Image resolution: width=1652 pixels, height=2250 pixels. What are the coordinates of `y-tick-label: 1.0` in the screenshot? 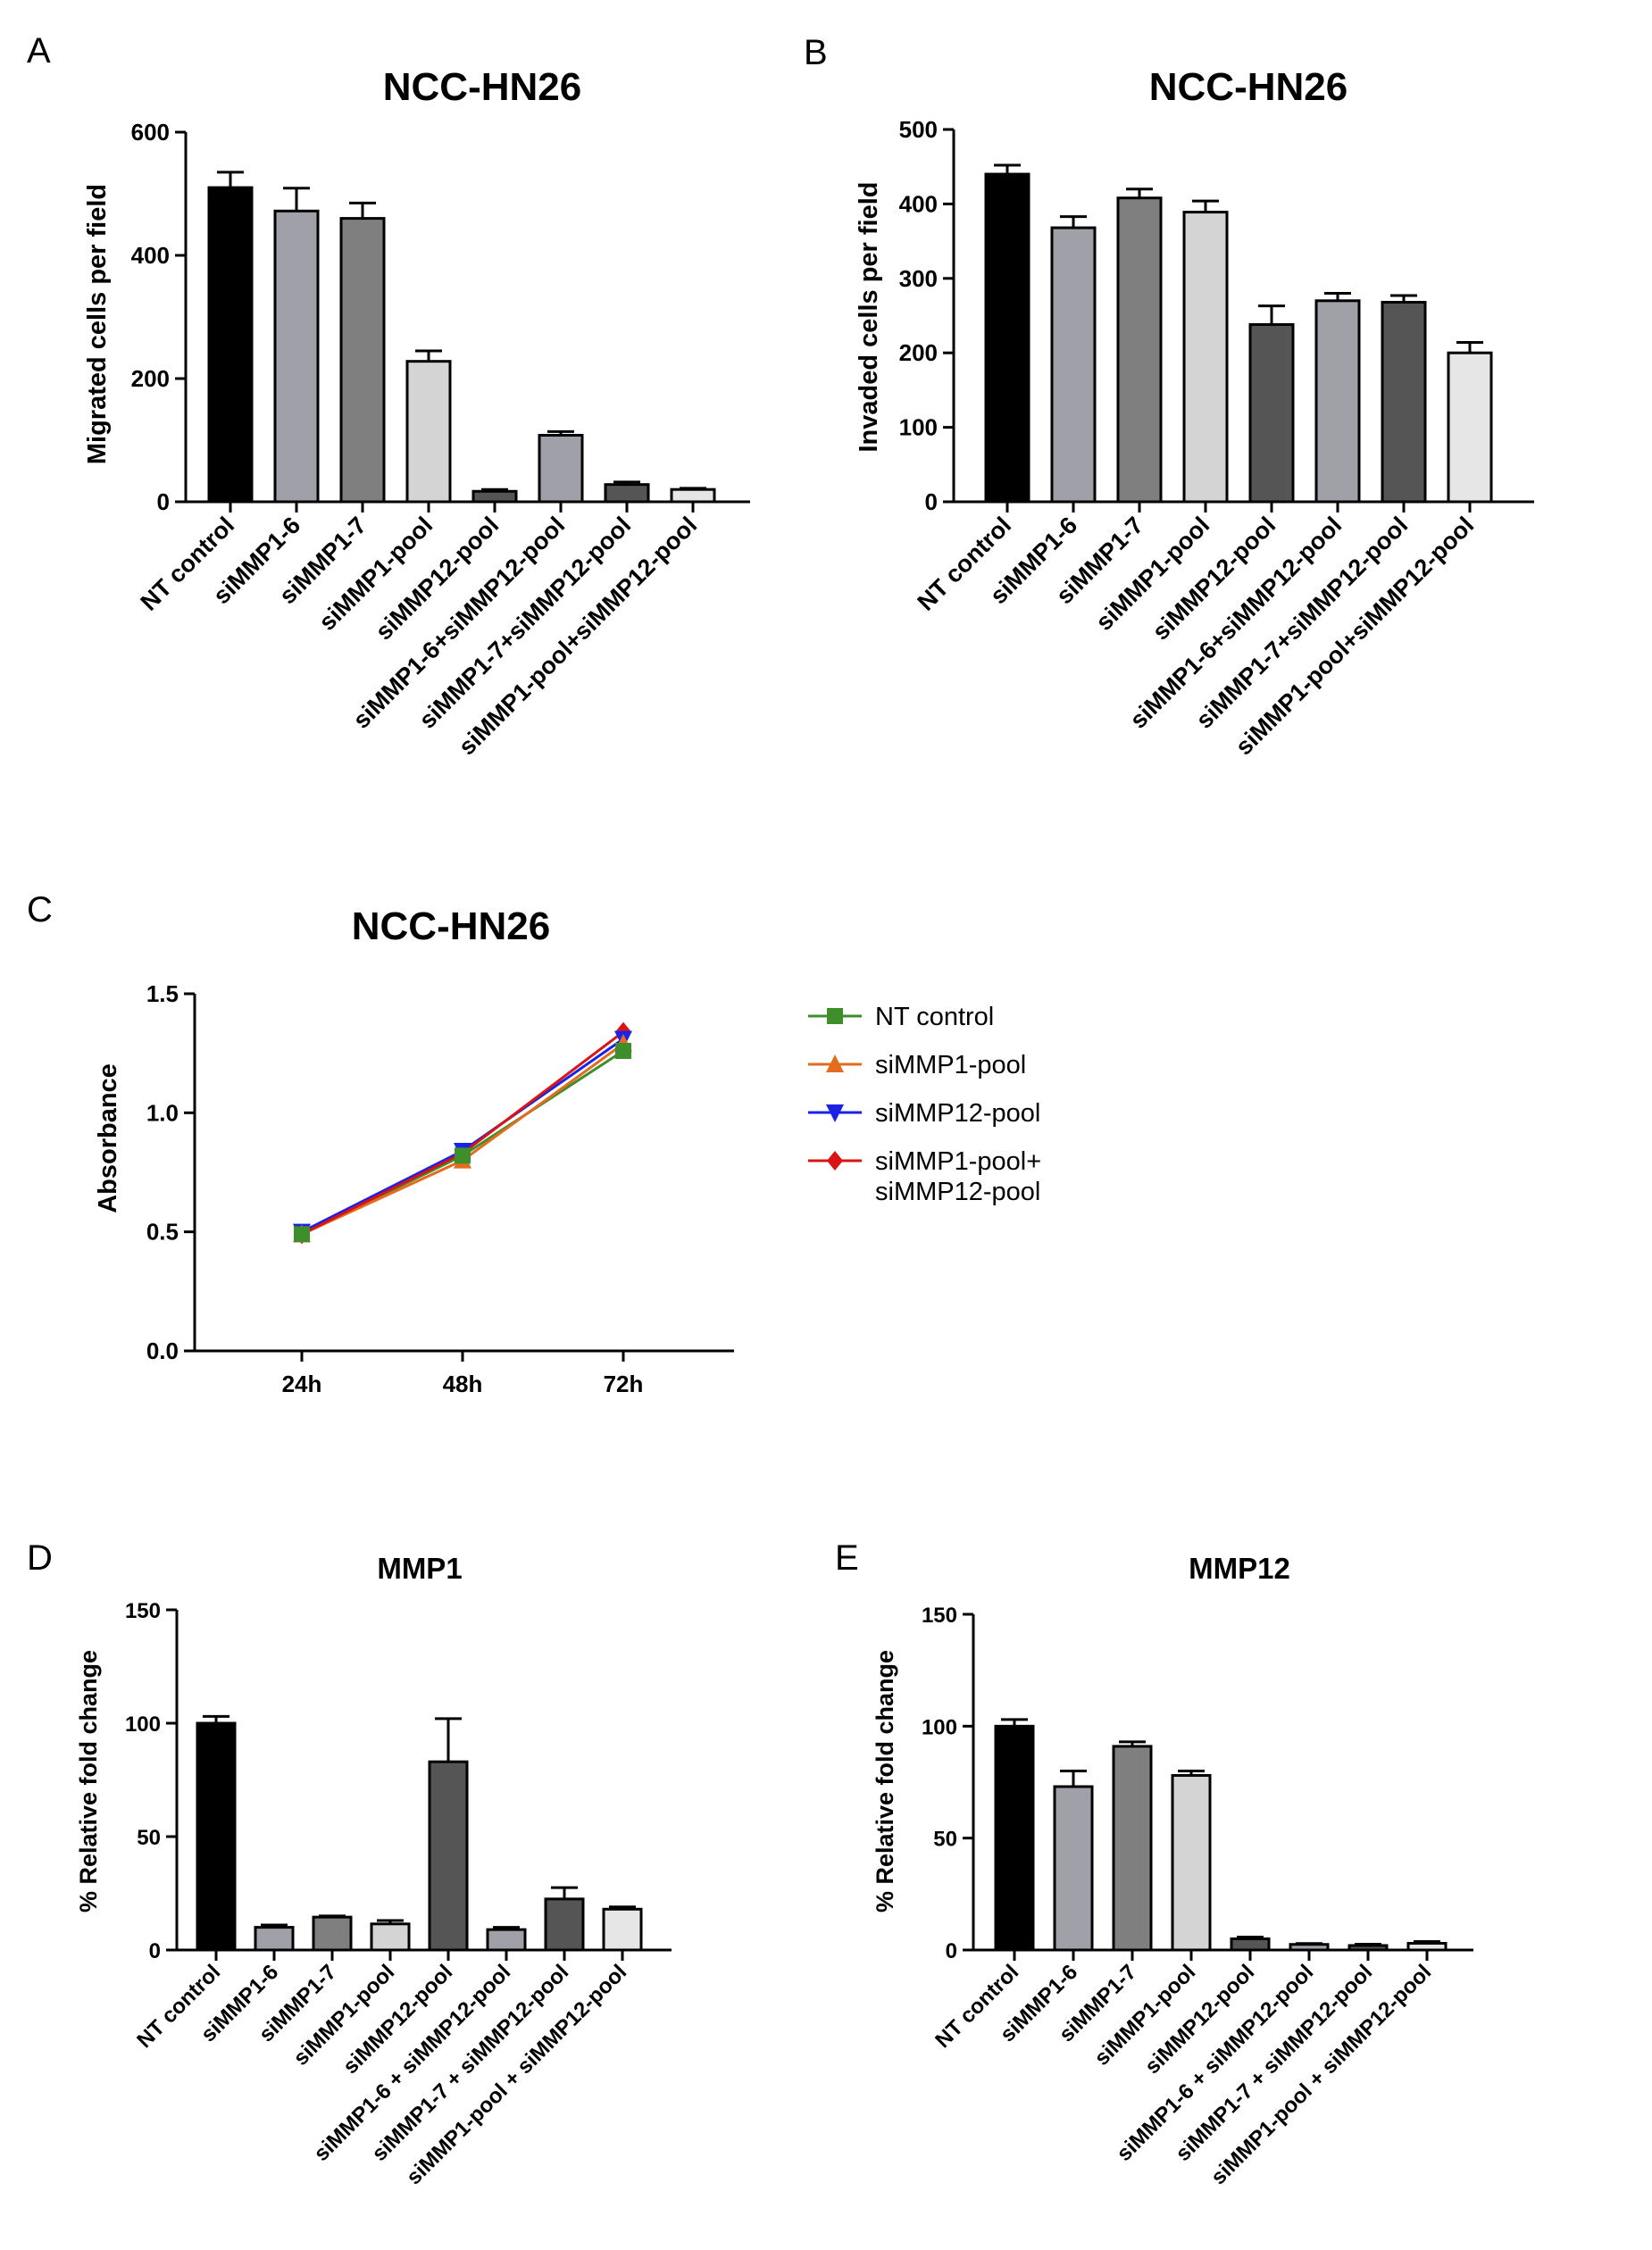 It's located at (162, 1113).